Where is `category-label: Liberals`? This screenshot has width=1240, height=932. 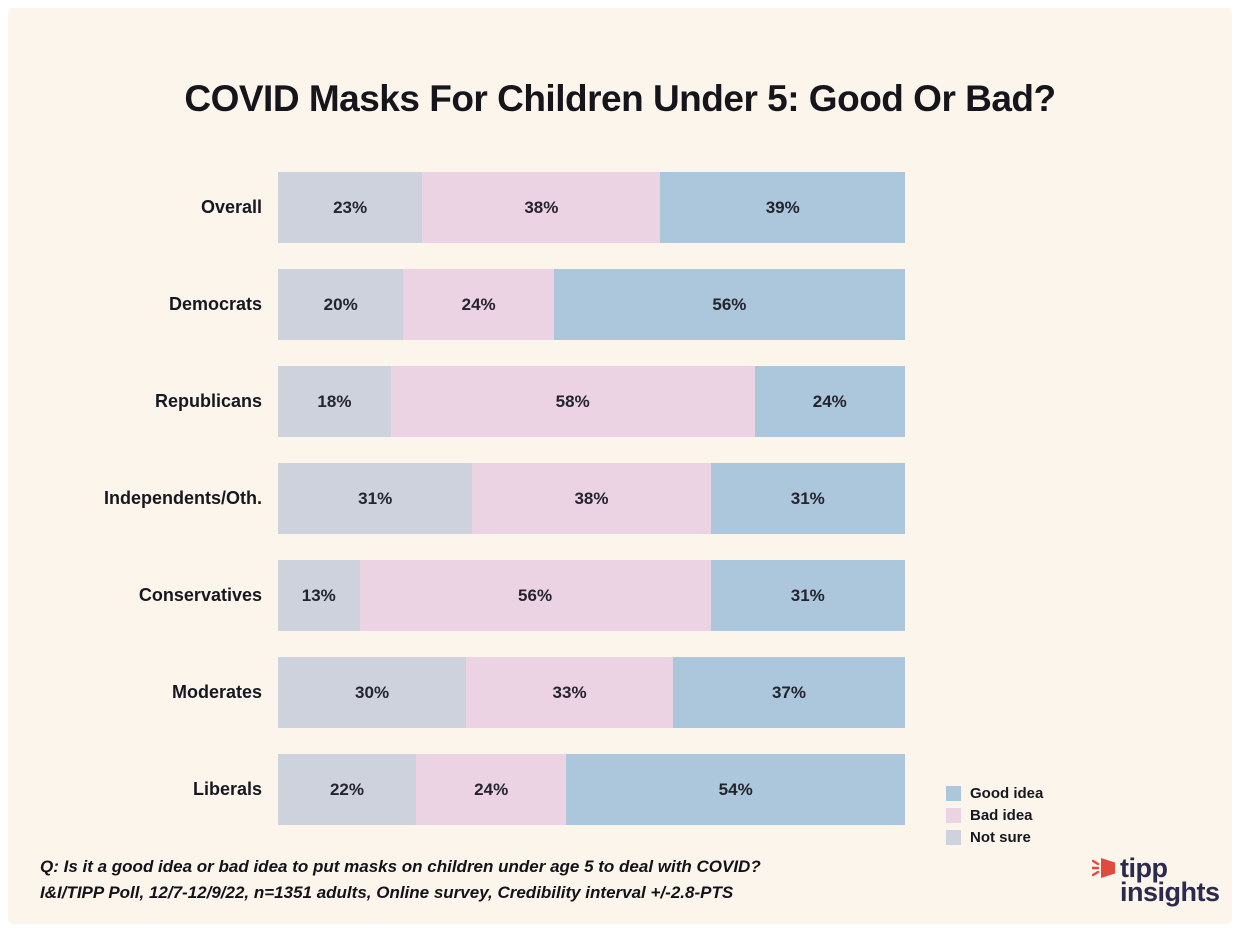
category-label: Liberals is located at coordinates (227, 789).